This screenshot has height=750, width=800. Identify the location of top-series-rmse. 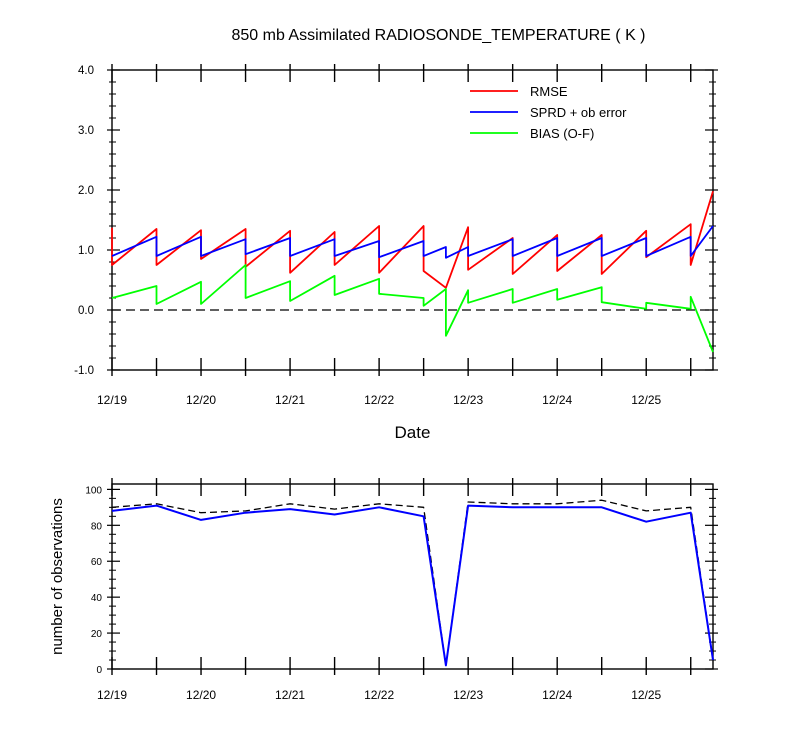
(412, 239).